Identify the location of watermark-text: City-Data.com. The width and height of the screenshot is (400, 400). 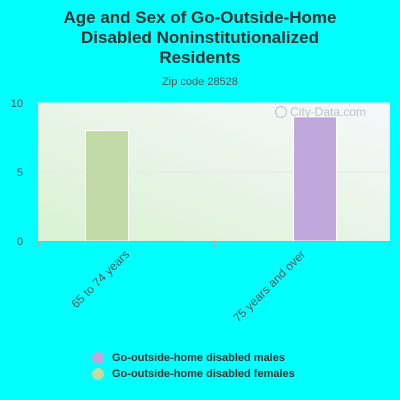
(328, 112).